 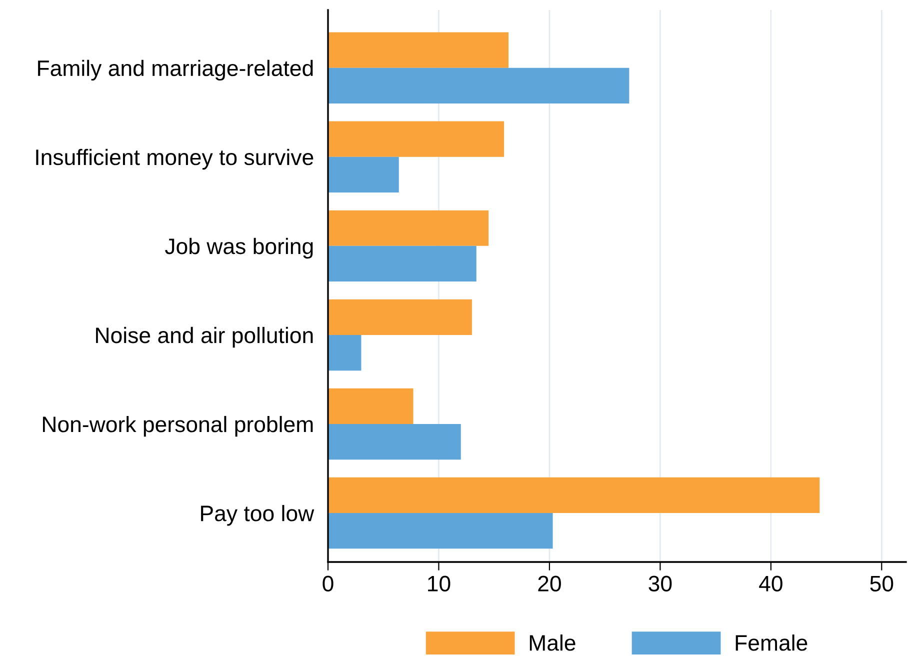 I want to click on x-tick-label: 30, so click(x=660, y=584).